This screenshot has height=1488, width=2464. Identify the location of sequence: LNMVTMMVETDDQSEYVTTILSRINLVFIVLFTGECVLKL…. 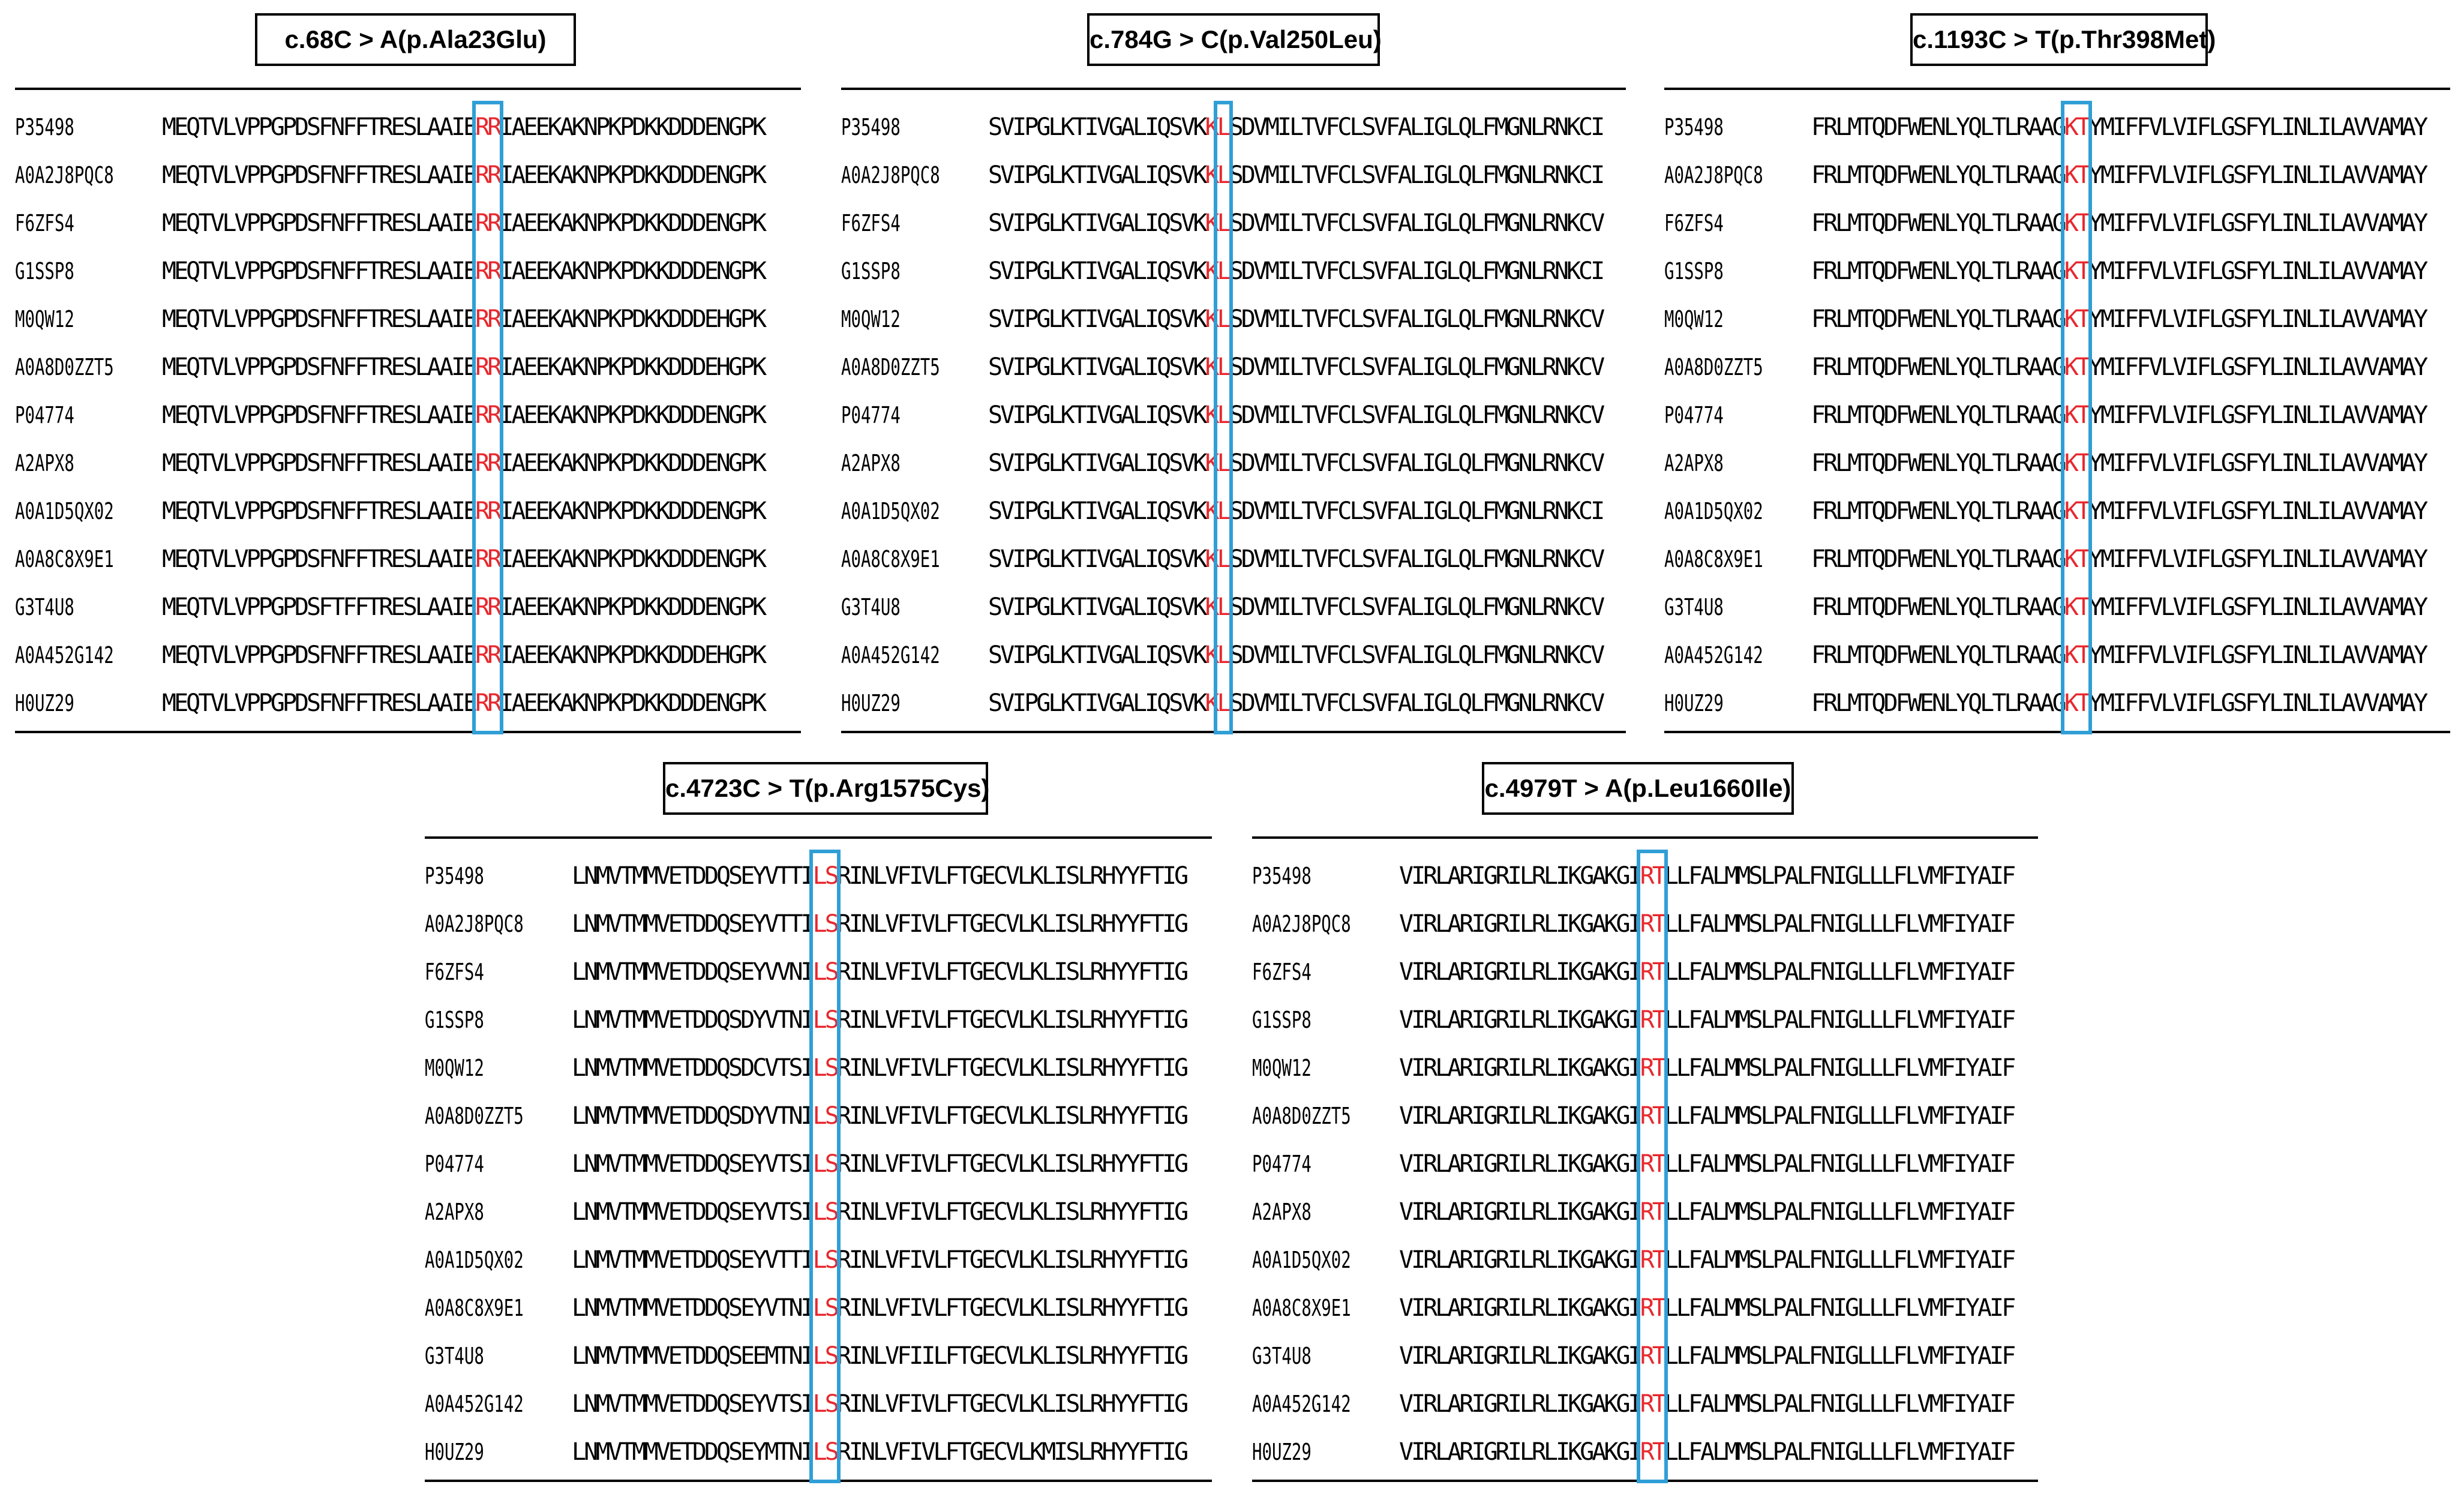
(880, 1260).